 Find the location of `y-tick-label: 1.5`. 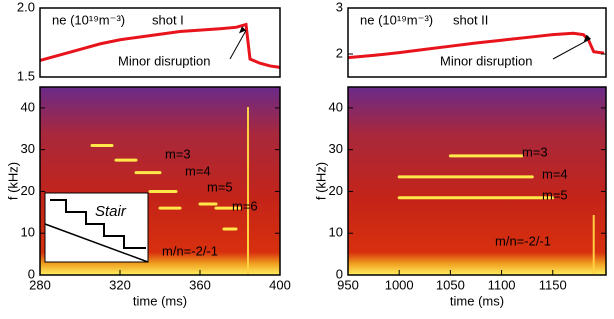

y-tick-label: 1.5 is located at coordinates (26, 75).